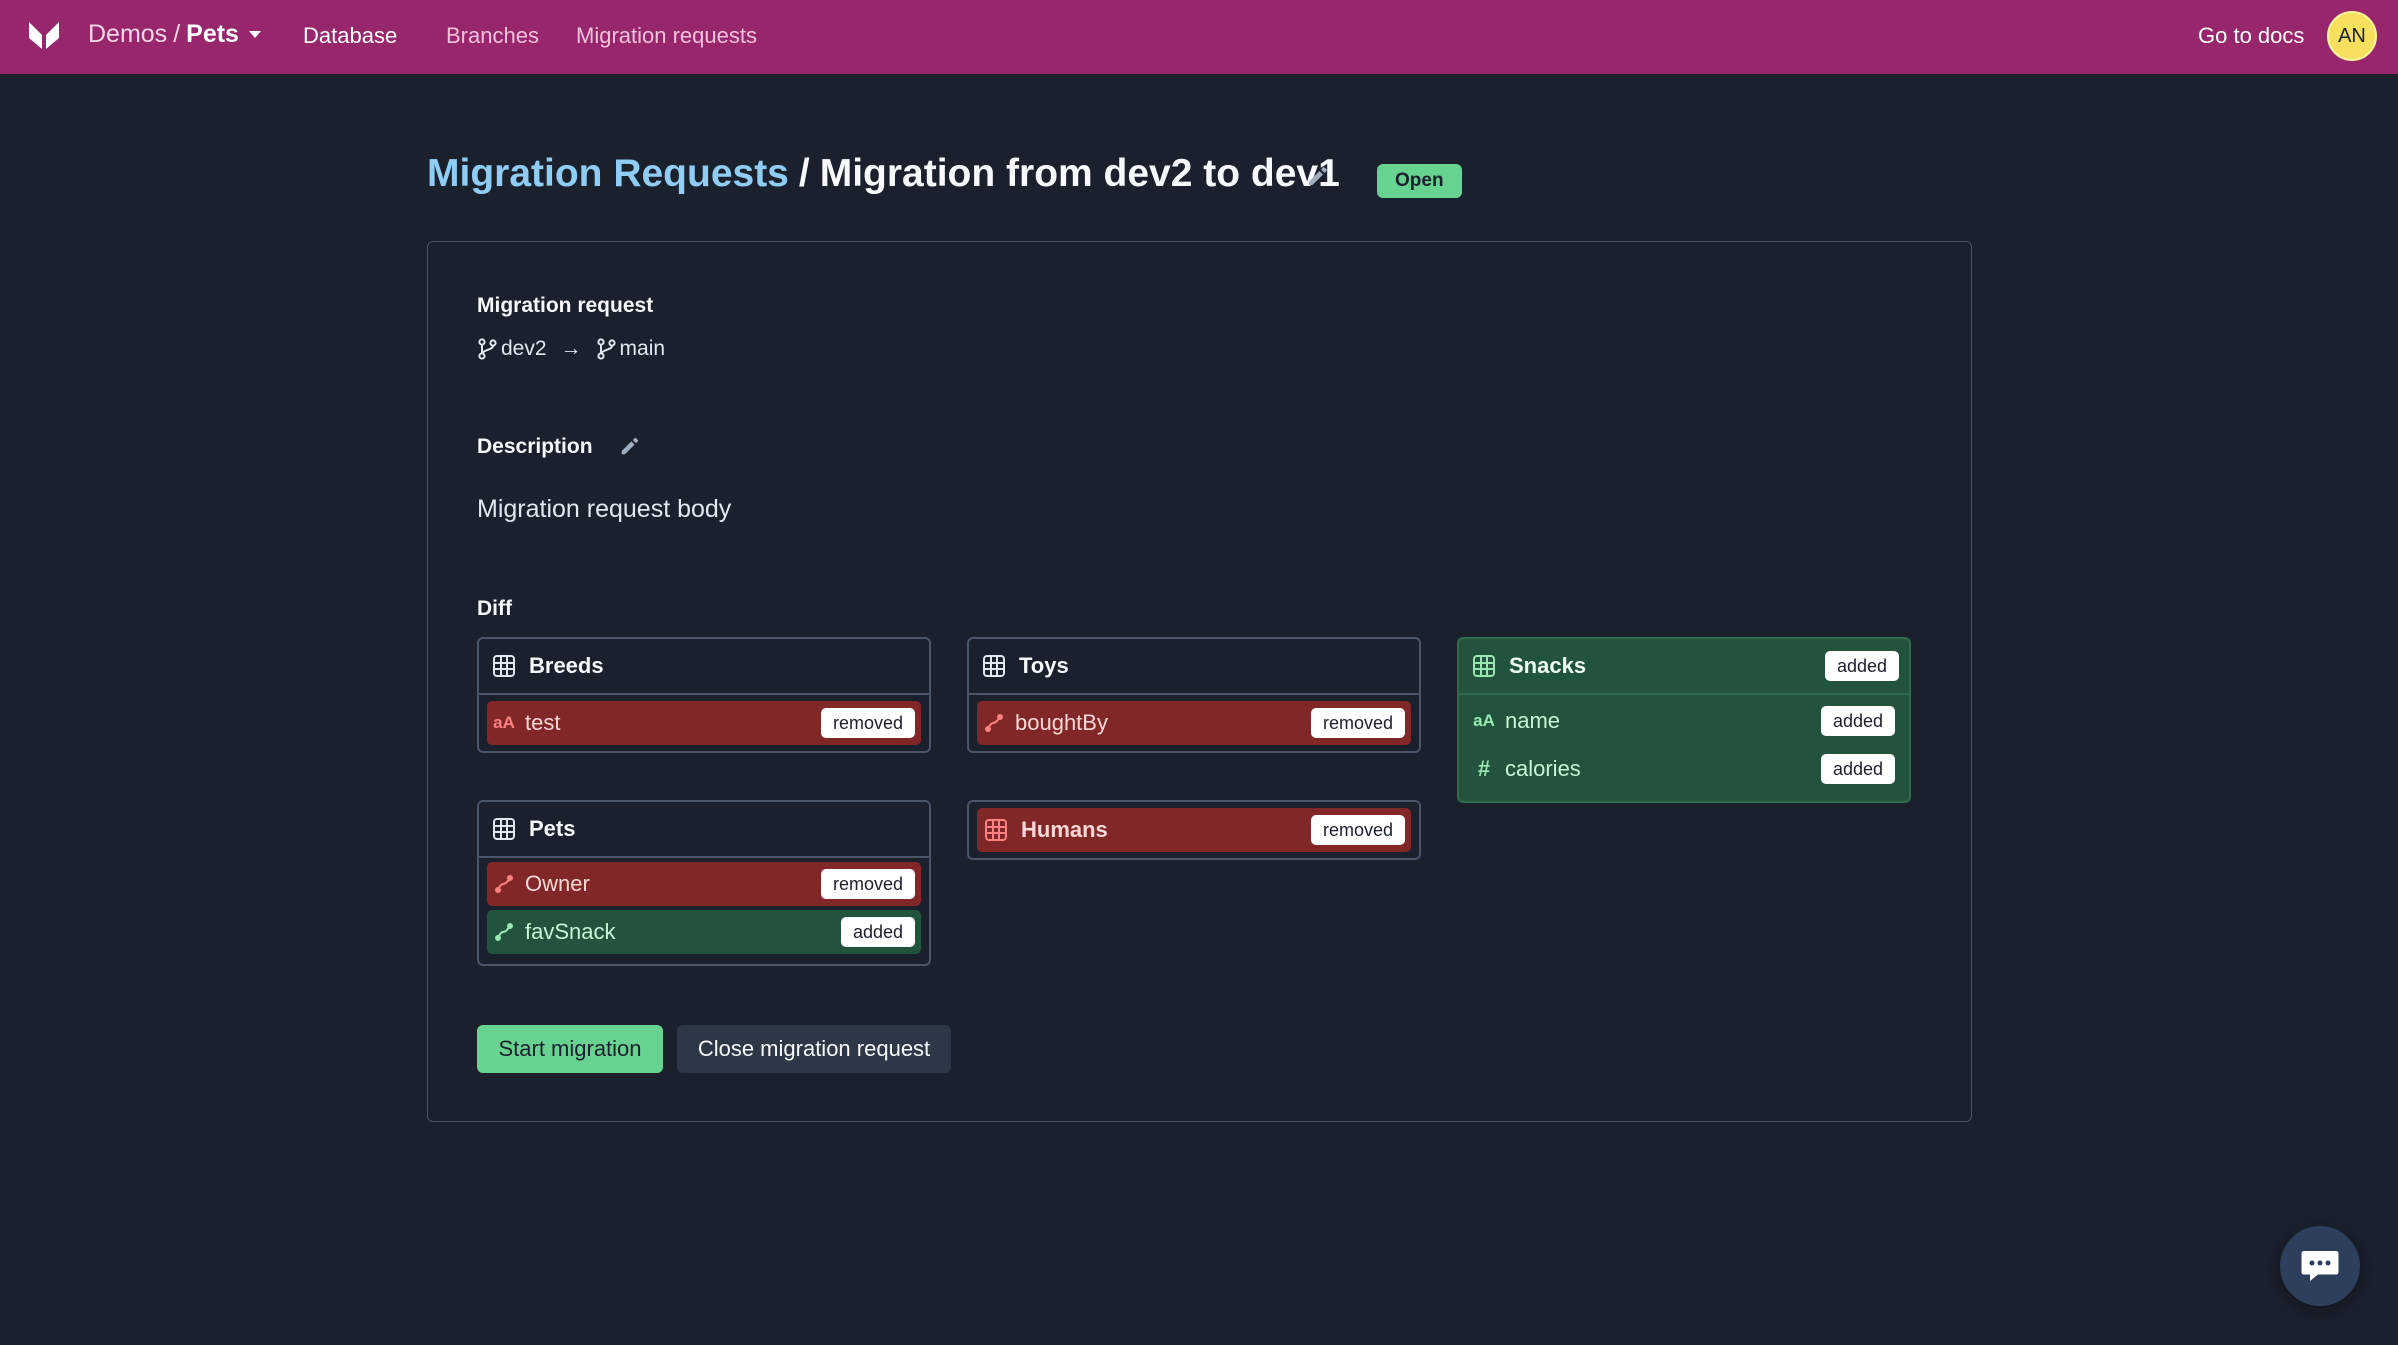  I want to click on column-row: # calories added, so click(1684, 769).